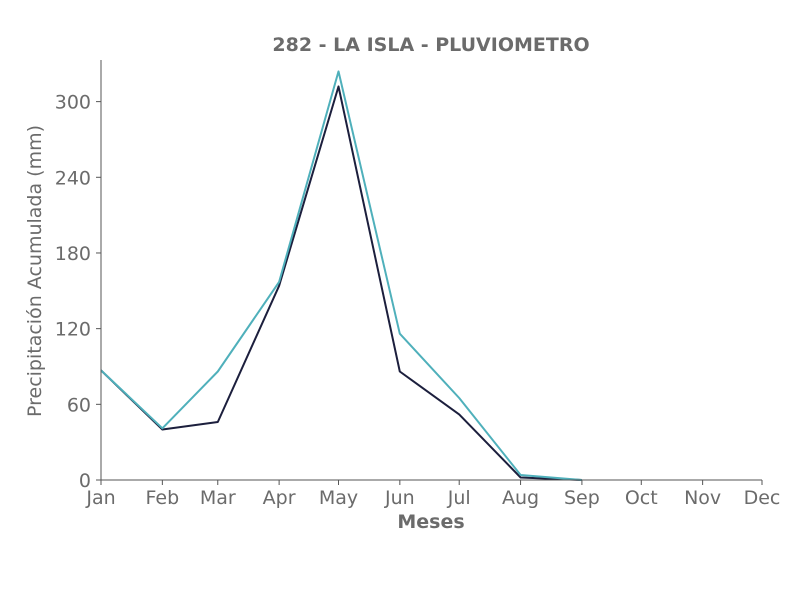  What do you see at coordinates (520, 498) in the screenshot?
I see `x-tick-label: Aug` at bounding box center [520, 498].